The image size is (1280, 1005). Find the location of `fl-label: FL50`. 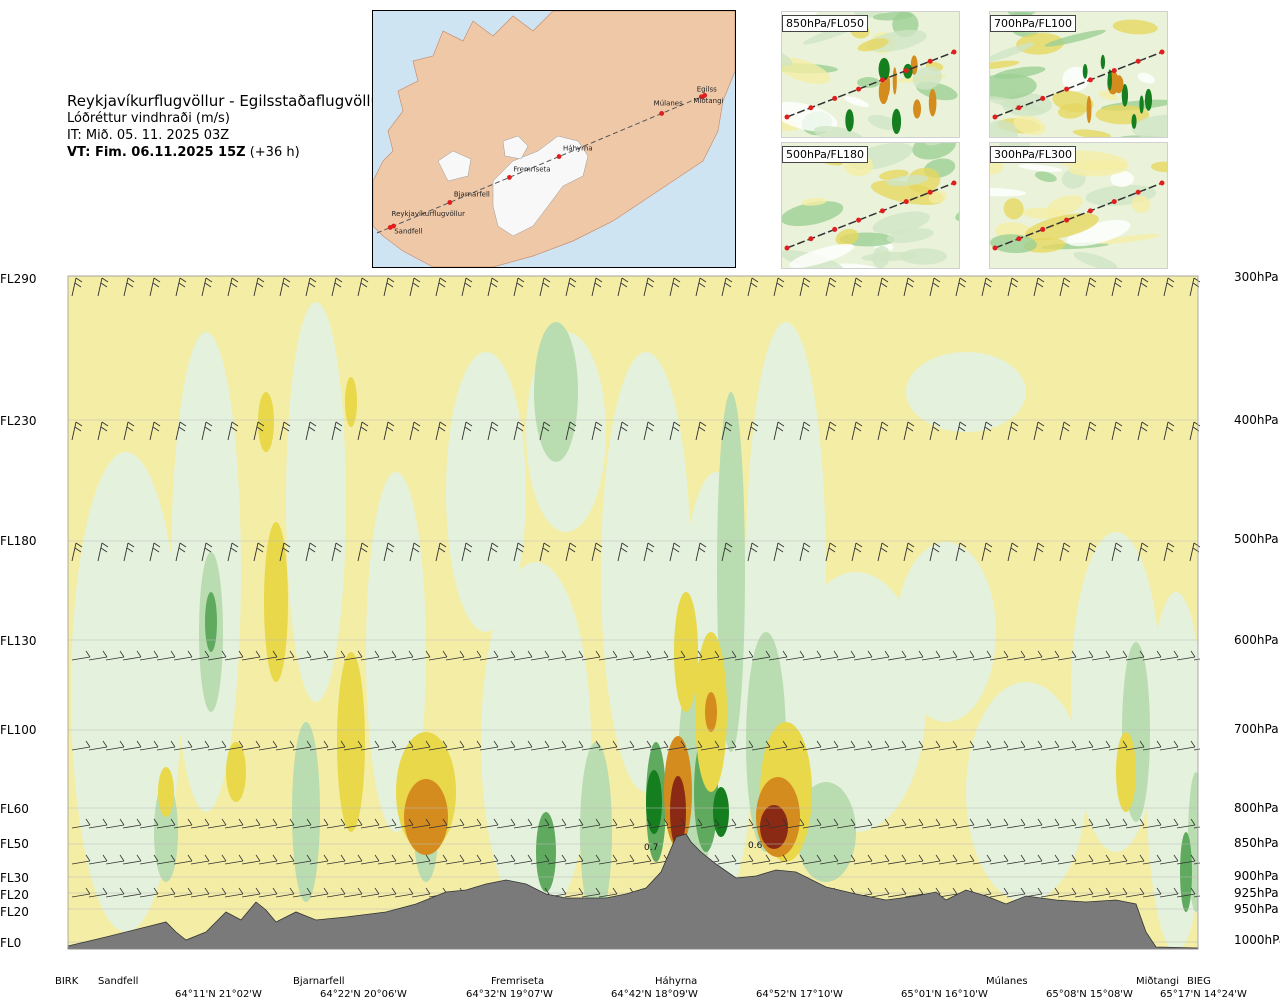

fl-label: FL50 is located at coordinates (14, 844).